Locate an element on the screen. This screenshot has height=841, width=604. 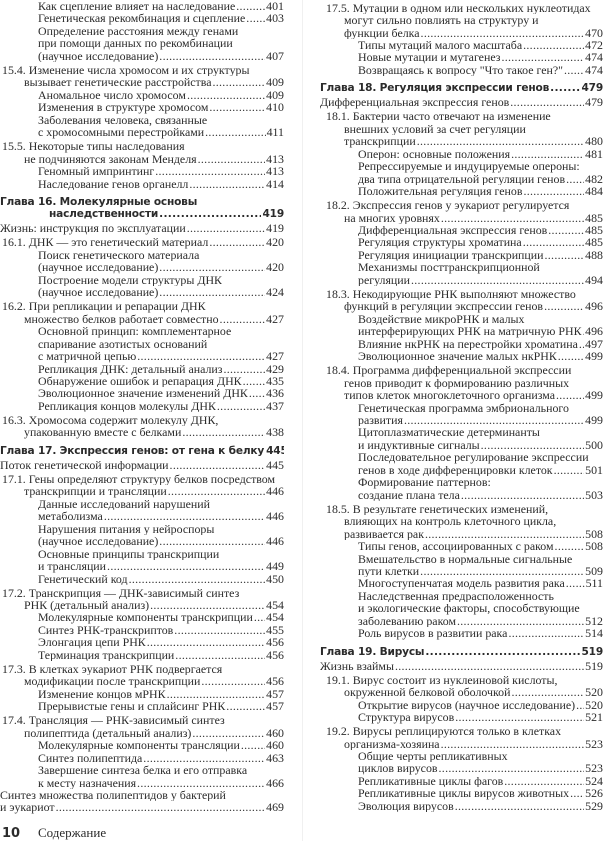
toc-entry-title: организма-хозяина is located at coordinates (392, 744).